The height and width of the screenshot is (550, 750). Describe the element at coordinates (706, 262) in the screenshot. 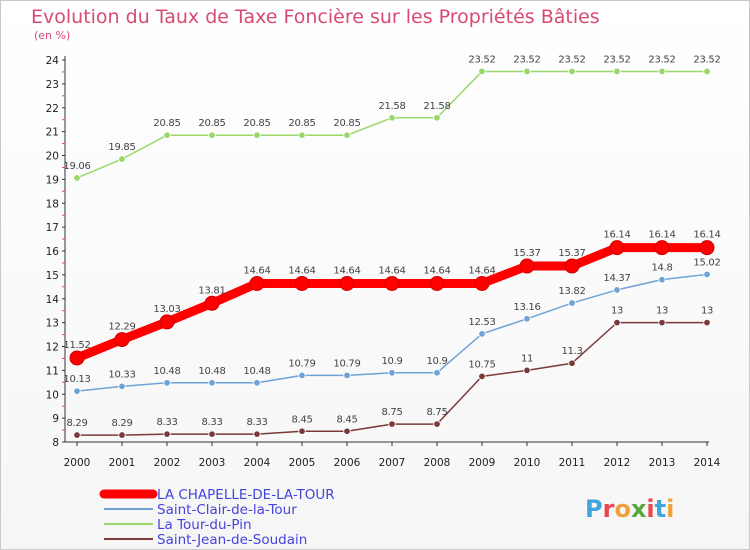

I see `data-label: 15.02` at that location.